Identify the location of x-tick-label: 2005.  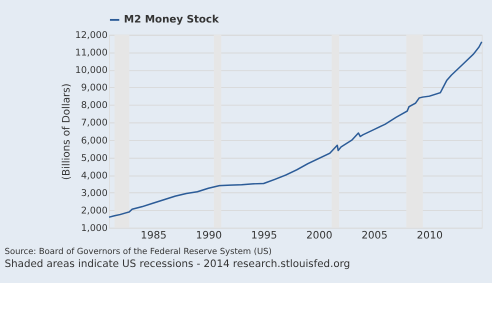
(375, 235).